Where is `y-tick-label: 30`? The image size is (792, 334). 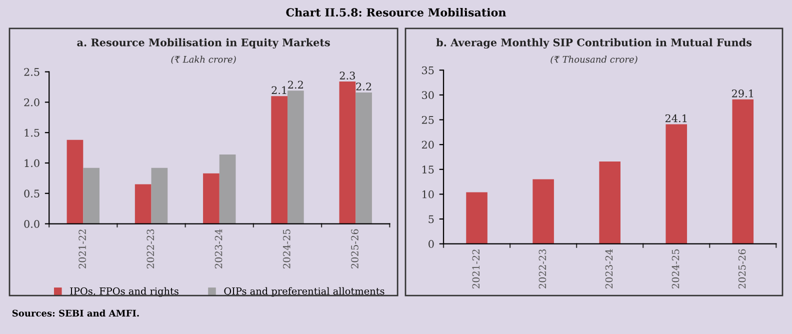
y-tick-label: 30 is located at coordinates (428, 95).